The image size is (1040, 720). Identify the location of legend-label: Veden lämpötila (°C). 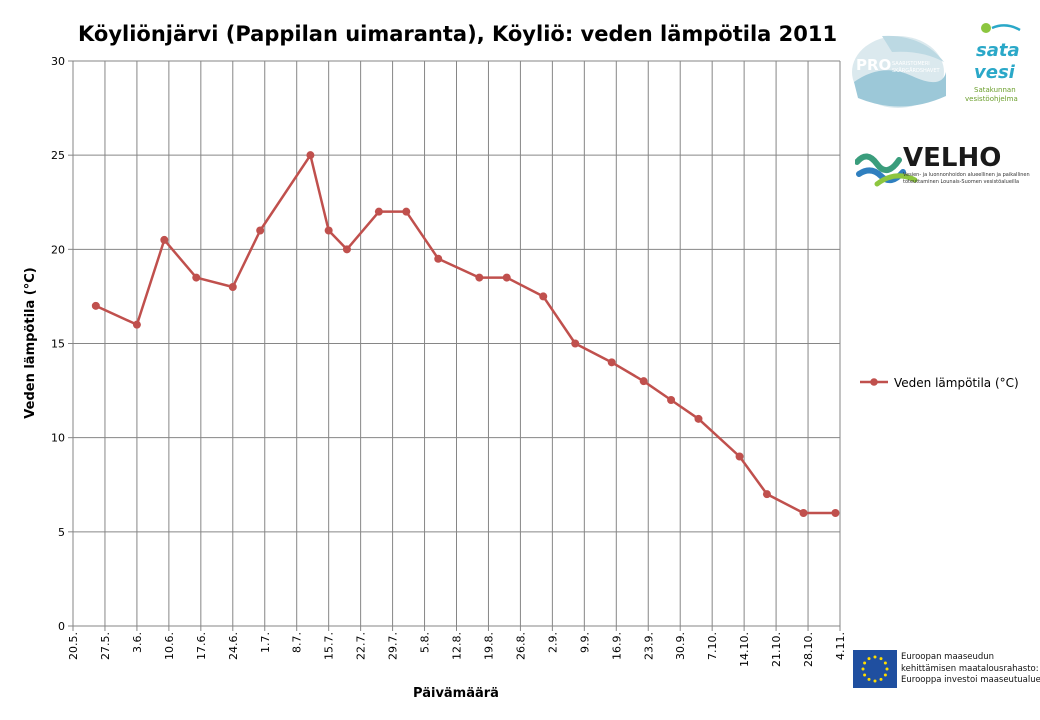
(956, 383).